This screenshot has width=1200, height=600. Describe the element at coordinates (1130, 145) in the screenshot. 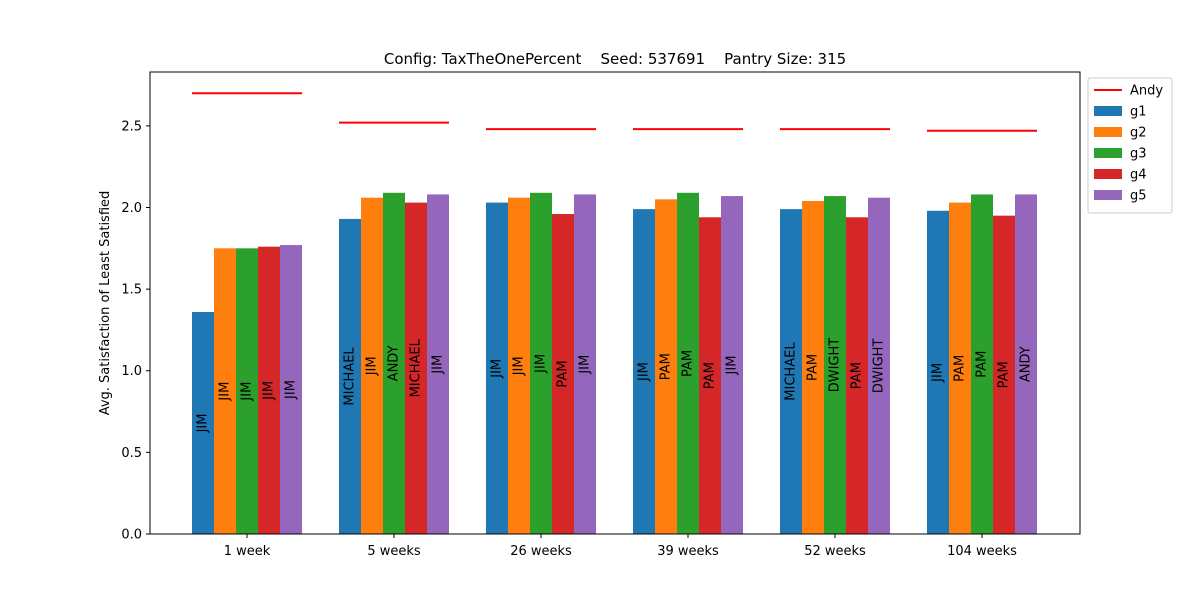

I see `legend: Andy g1 g2 g3 g4 g5` at that location.